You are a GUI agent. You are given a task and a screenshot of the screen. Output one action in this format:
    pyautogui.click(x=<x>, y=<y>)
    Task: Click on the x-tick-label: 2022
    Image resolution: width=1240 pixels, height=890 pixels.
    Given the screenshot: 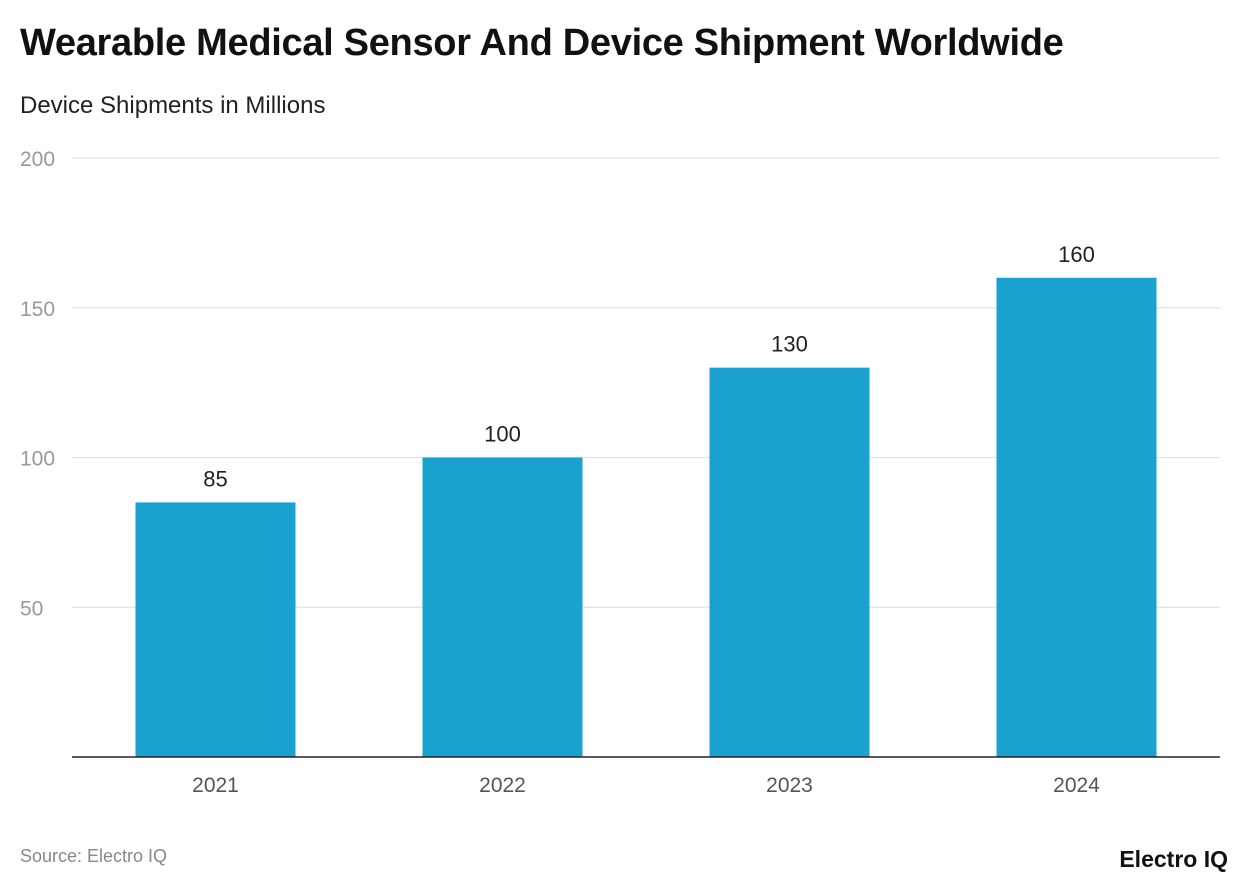 What is the action you would take?
    pyautogui.click(x=502, y=785)
    